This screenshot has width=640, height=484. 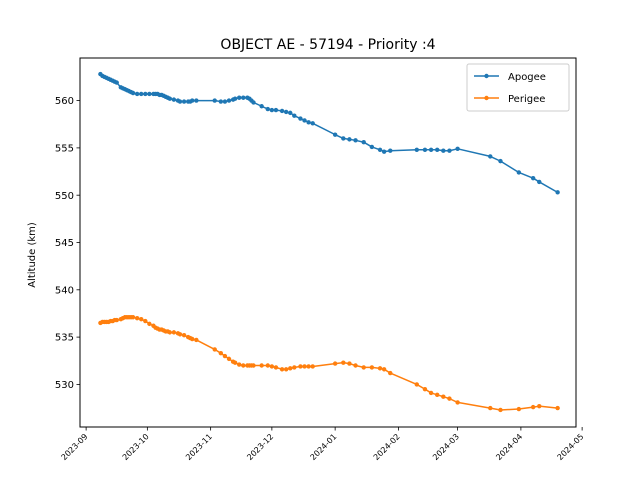 I want to click on legend-apogee-marker, so click(x=486, y=76).